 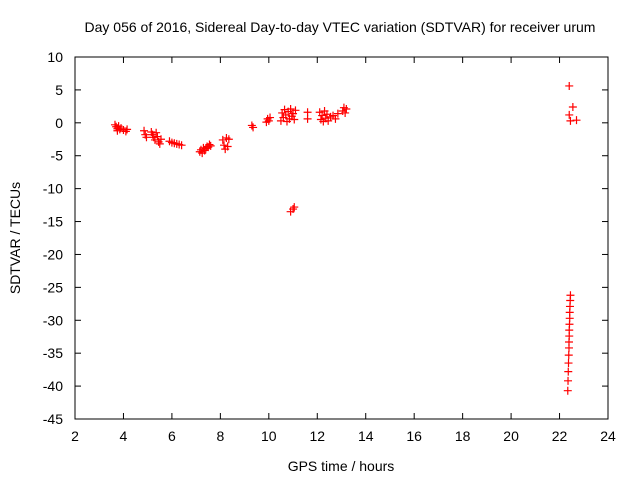 I want to click on y-tick-label: 5, so click(x=59, y=90).